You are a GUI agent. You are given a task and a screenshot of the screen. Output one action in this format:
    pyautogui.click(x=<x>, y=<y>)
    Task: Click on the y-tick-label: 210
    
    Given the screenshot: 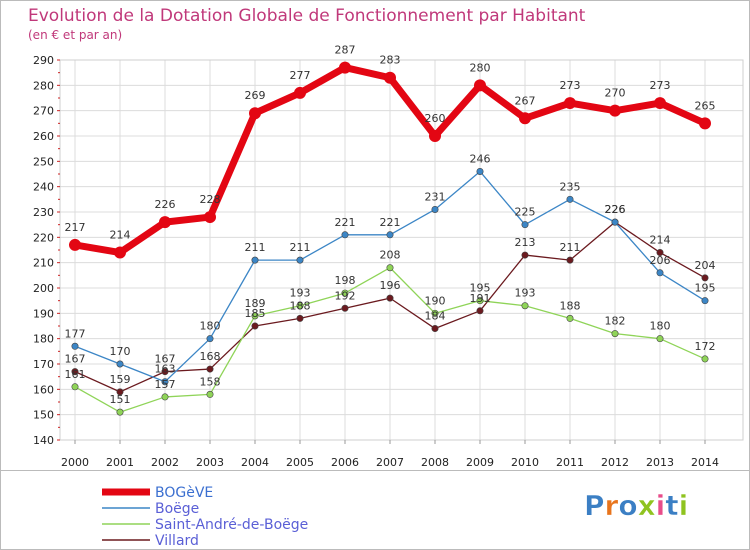 What is the action you would take?
    pyautogui.click(x=43, y=263)
    